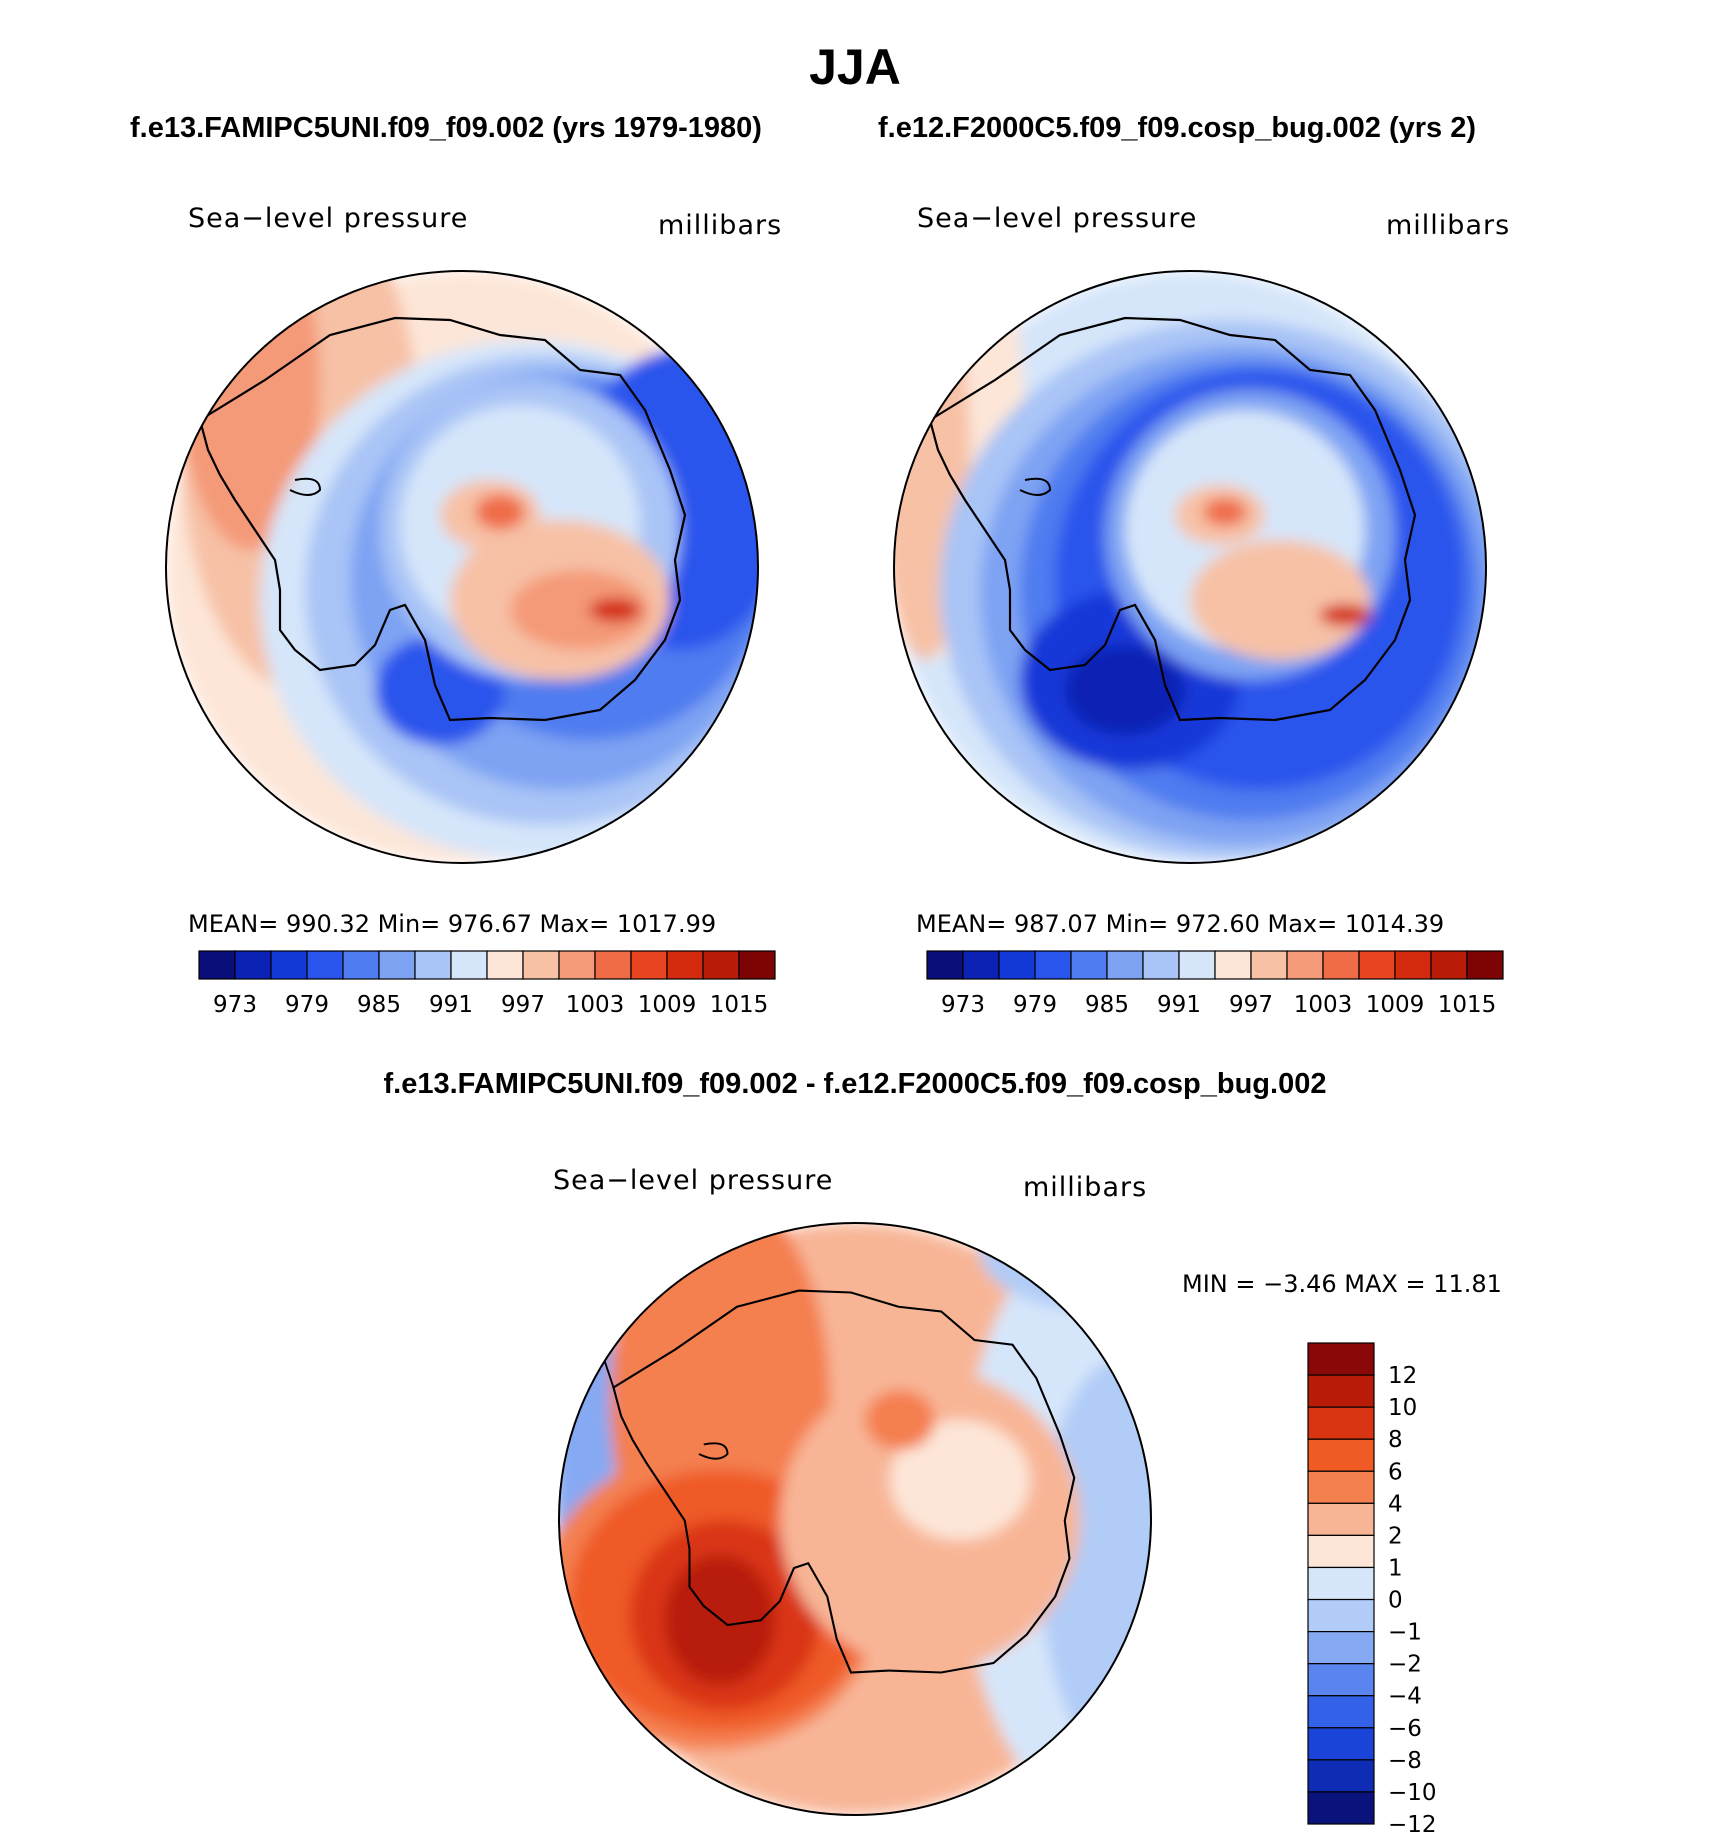 The width and height of the screenshot is (1710, 1839). Describe the element at coordinates (855, 1519) in the screenshot. I see `map-difference` at that location.